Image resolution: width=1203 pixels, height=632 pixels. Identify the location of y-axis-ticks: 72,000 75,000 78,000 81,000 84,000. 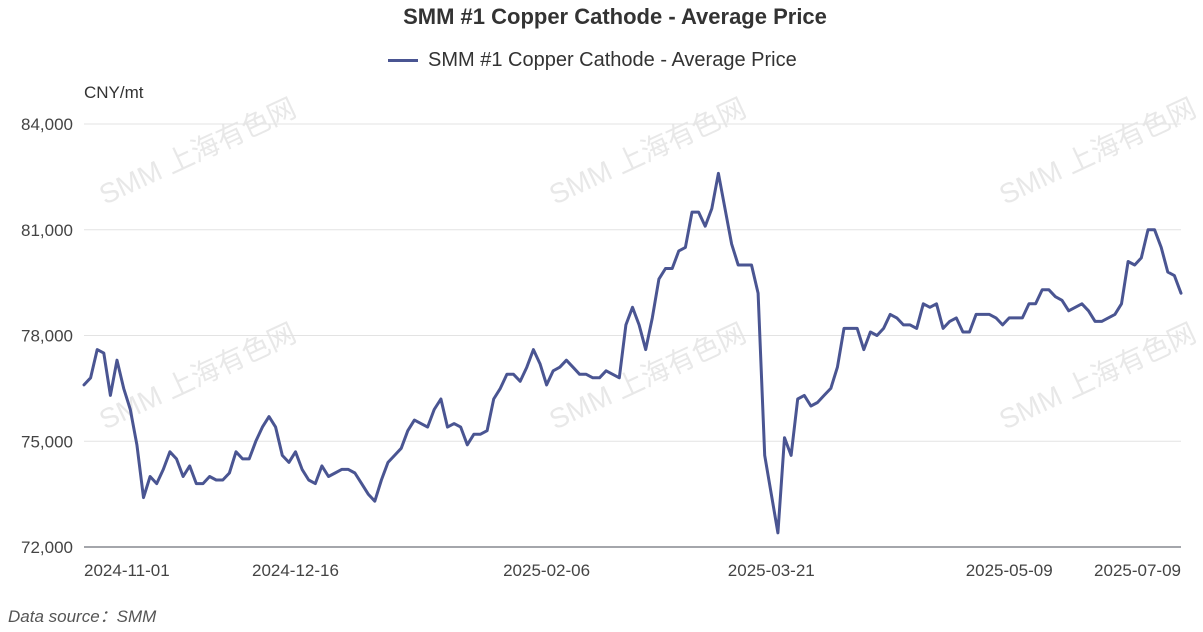
(47, 336).